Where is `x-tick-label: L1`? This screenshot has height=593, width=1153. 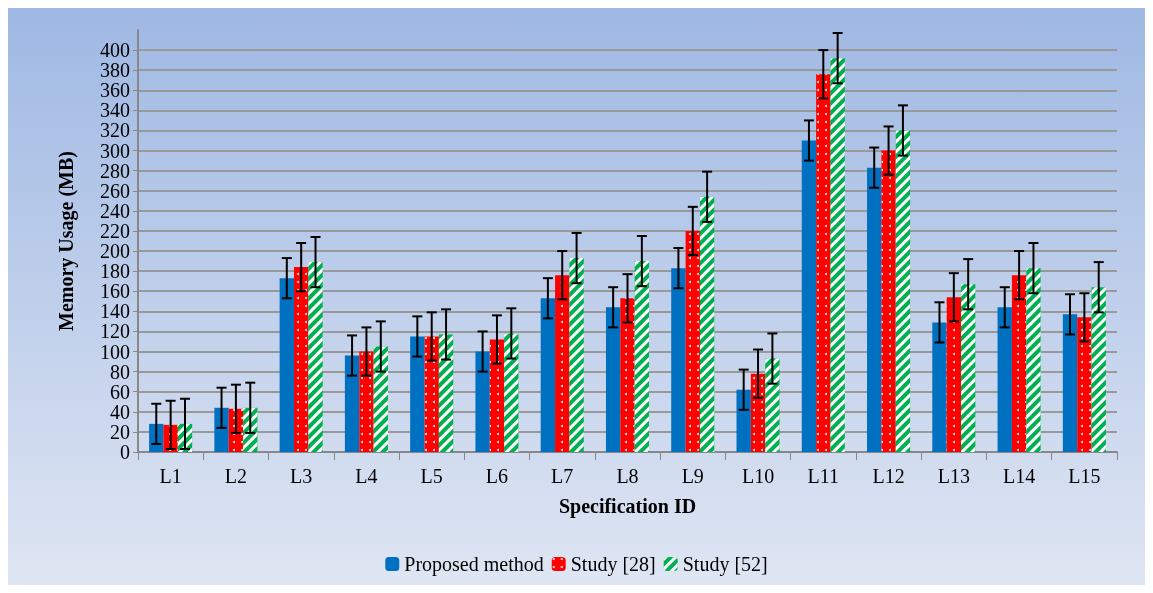 x-tick-label: L1 is located at coordinates (170, 476).